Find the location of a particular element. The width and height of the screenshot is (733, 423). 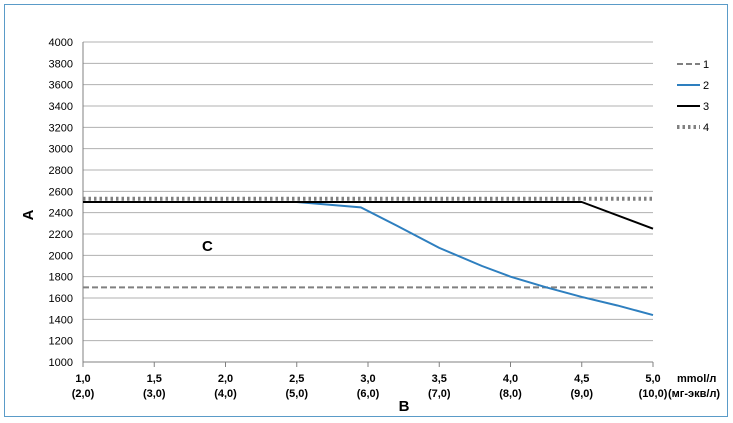

x-tick-label: 3,0 is located at coordinates (367, 379).